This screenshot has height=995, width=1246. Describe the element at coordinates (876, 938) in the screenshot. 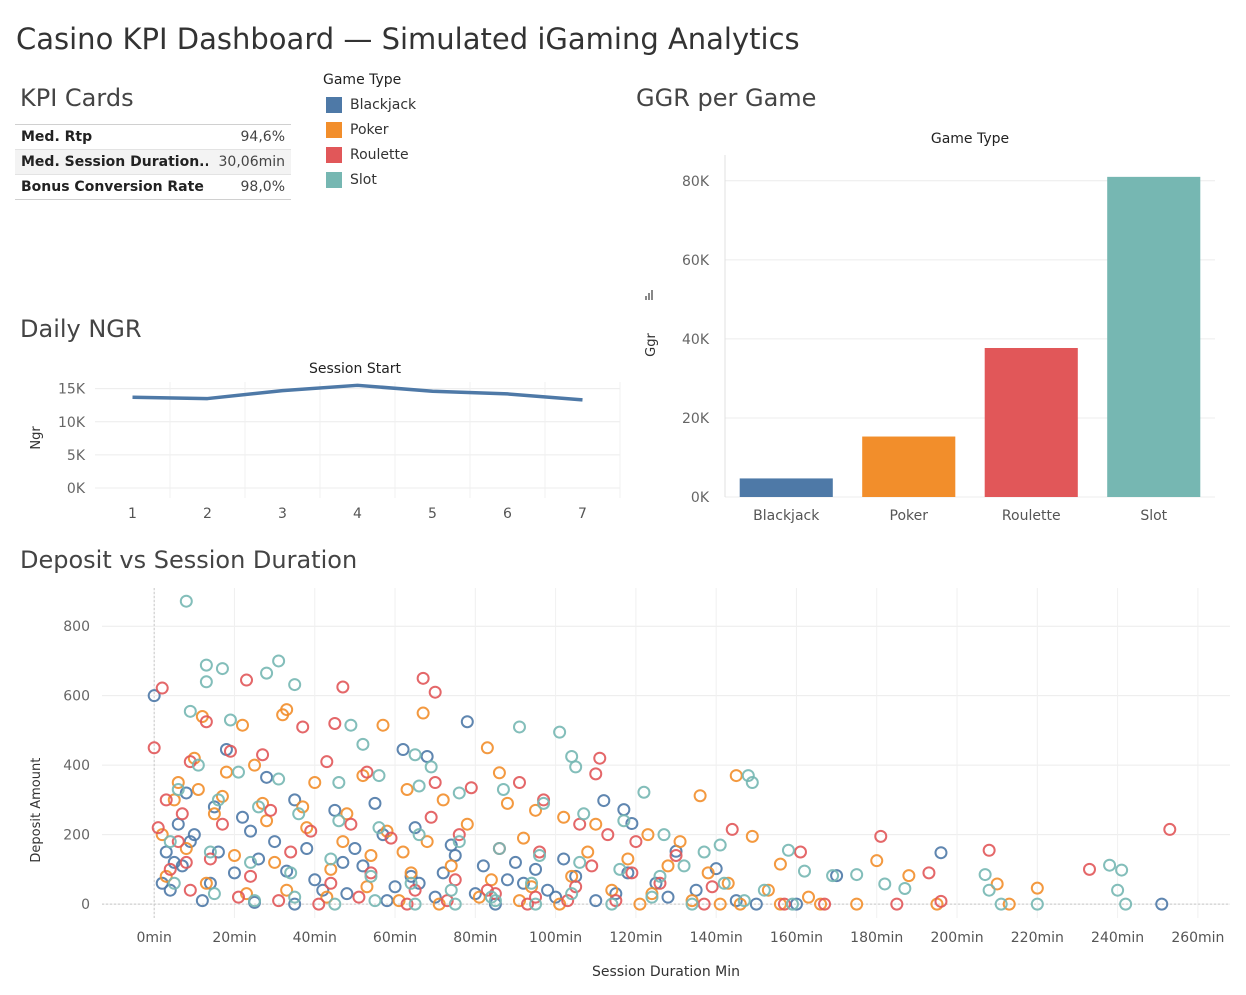

I see `deposit-xtick-label: 180min` at that location.